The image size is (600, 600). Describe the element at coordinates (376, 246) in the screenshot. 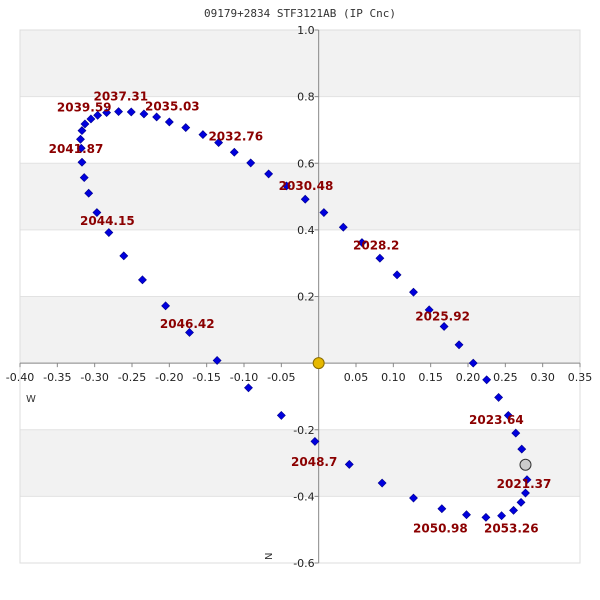

I see `epoch-label: 2028.2` at that location.